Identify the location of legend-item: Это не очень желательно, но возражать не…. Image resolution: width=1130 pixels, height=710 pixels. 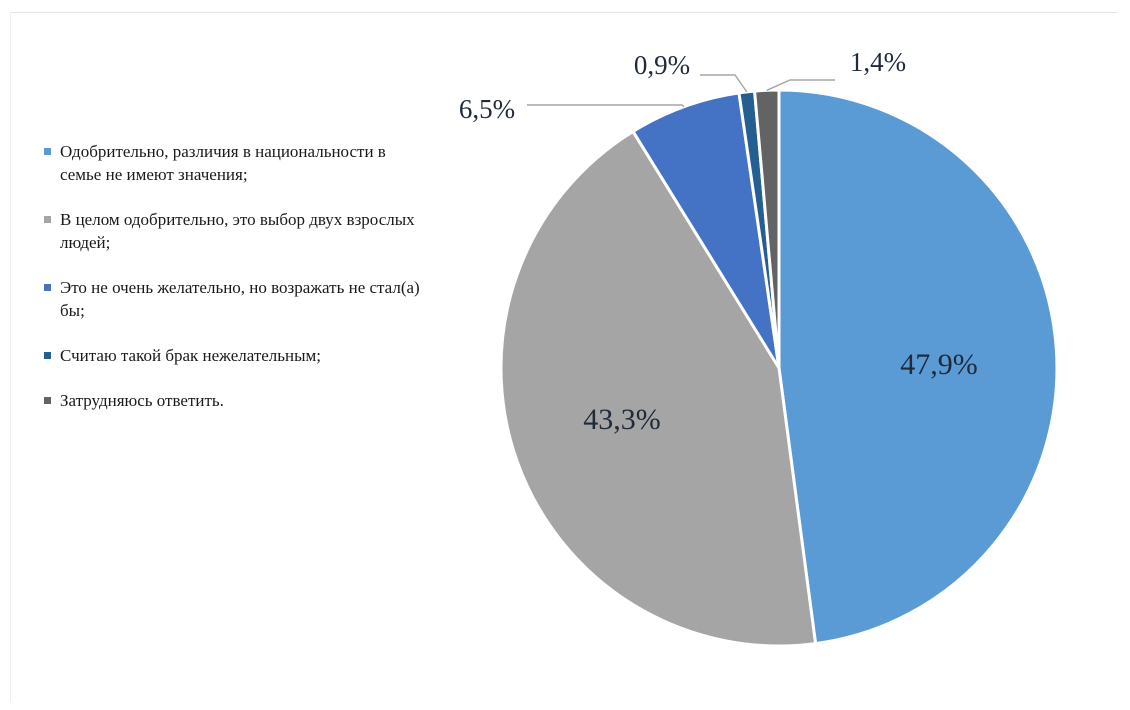
(234, 299).